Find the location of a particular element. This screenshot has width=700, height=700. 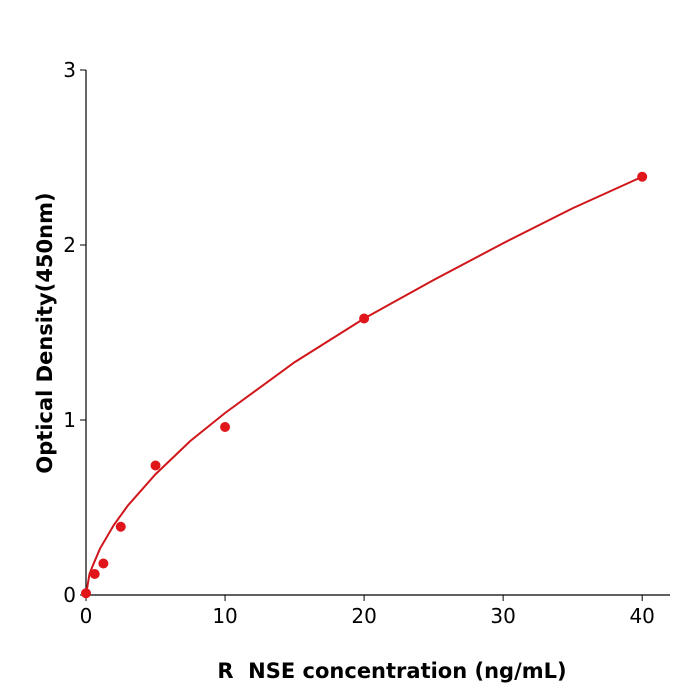

x-tick-label: 10 is located at coordinates (224, 616).